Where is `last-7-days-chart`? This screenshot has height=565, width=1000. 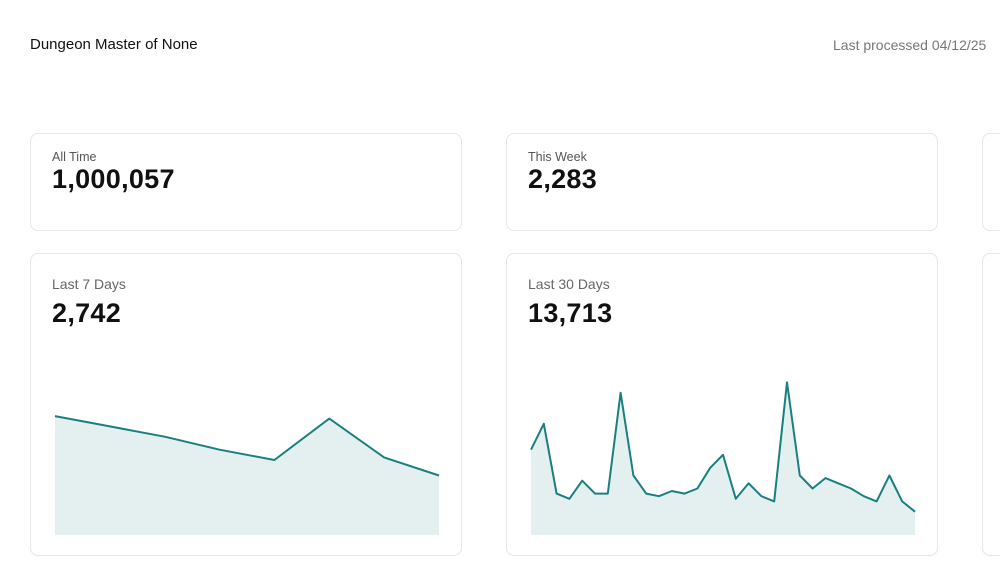 last-7-days-chart is located at coordinates (247, 475).